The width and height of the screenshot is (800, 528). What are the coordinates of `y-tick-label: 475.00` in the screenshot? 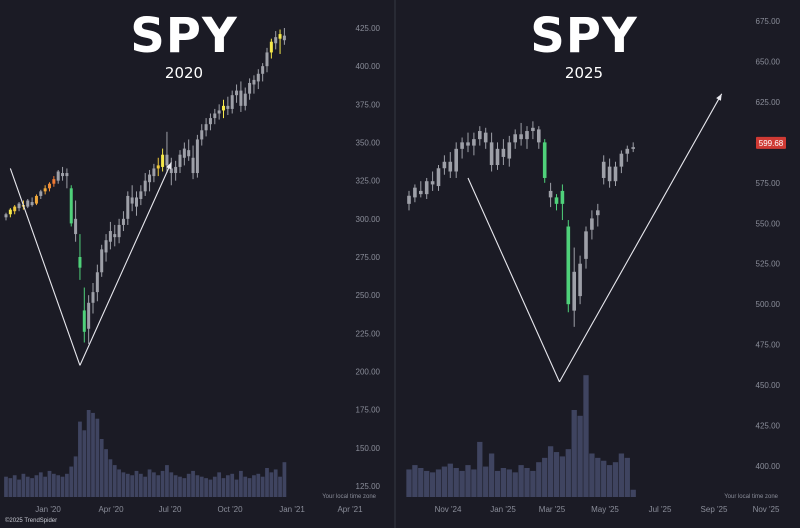 It's located at (768, 345).